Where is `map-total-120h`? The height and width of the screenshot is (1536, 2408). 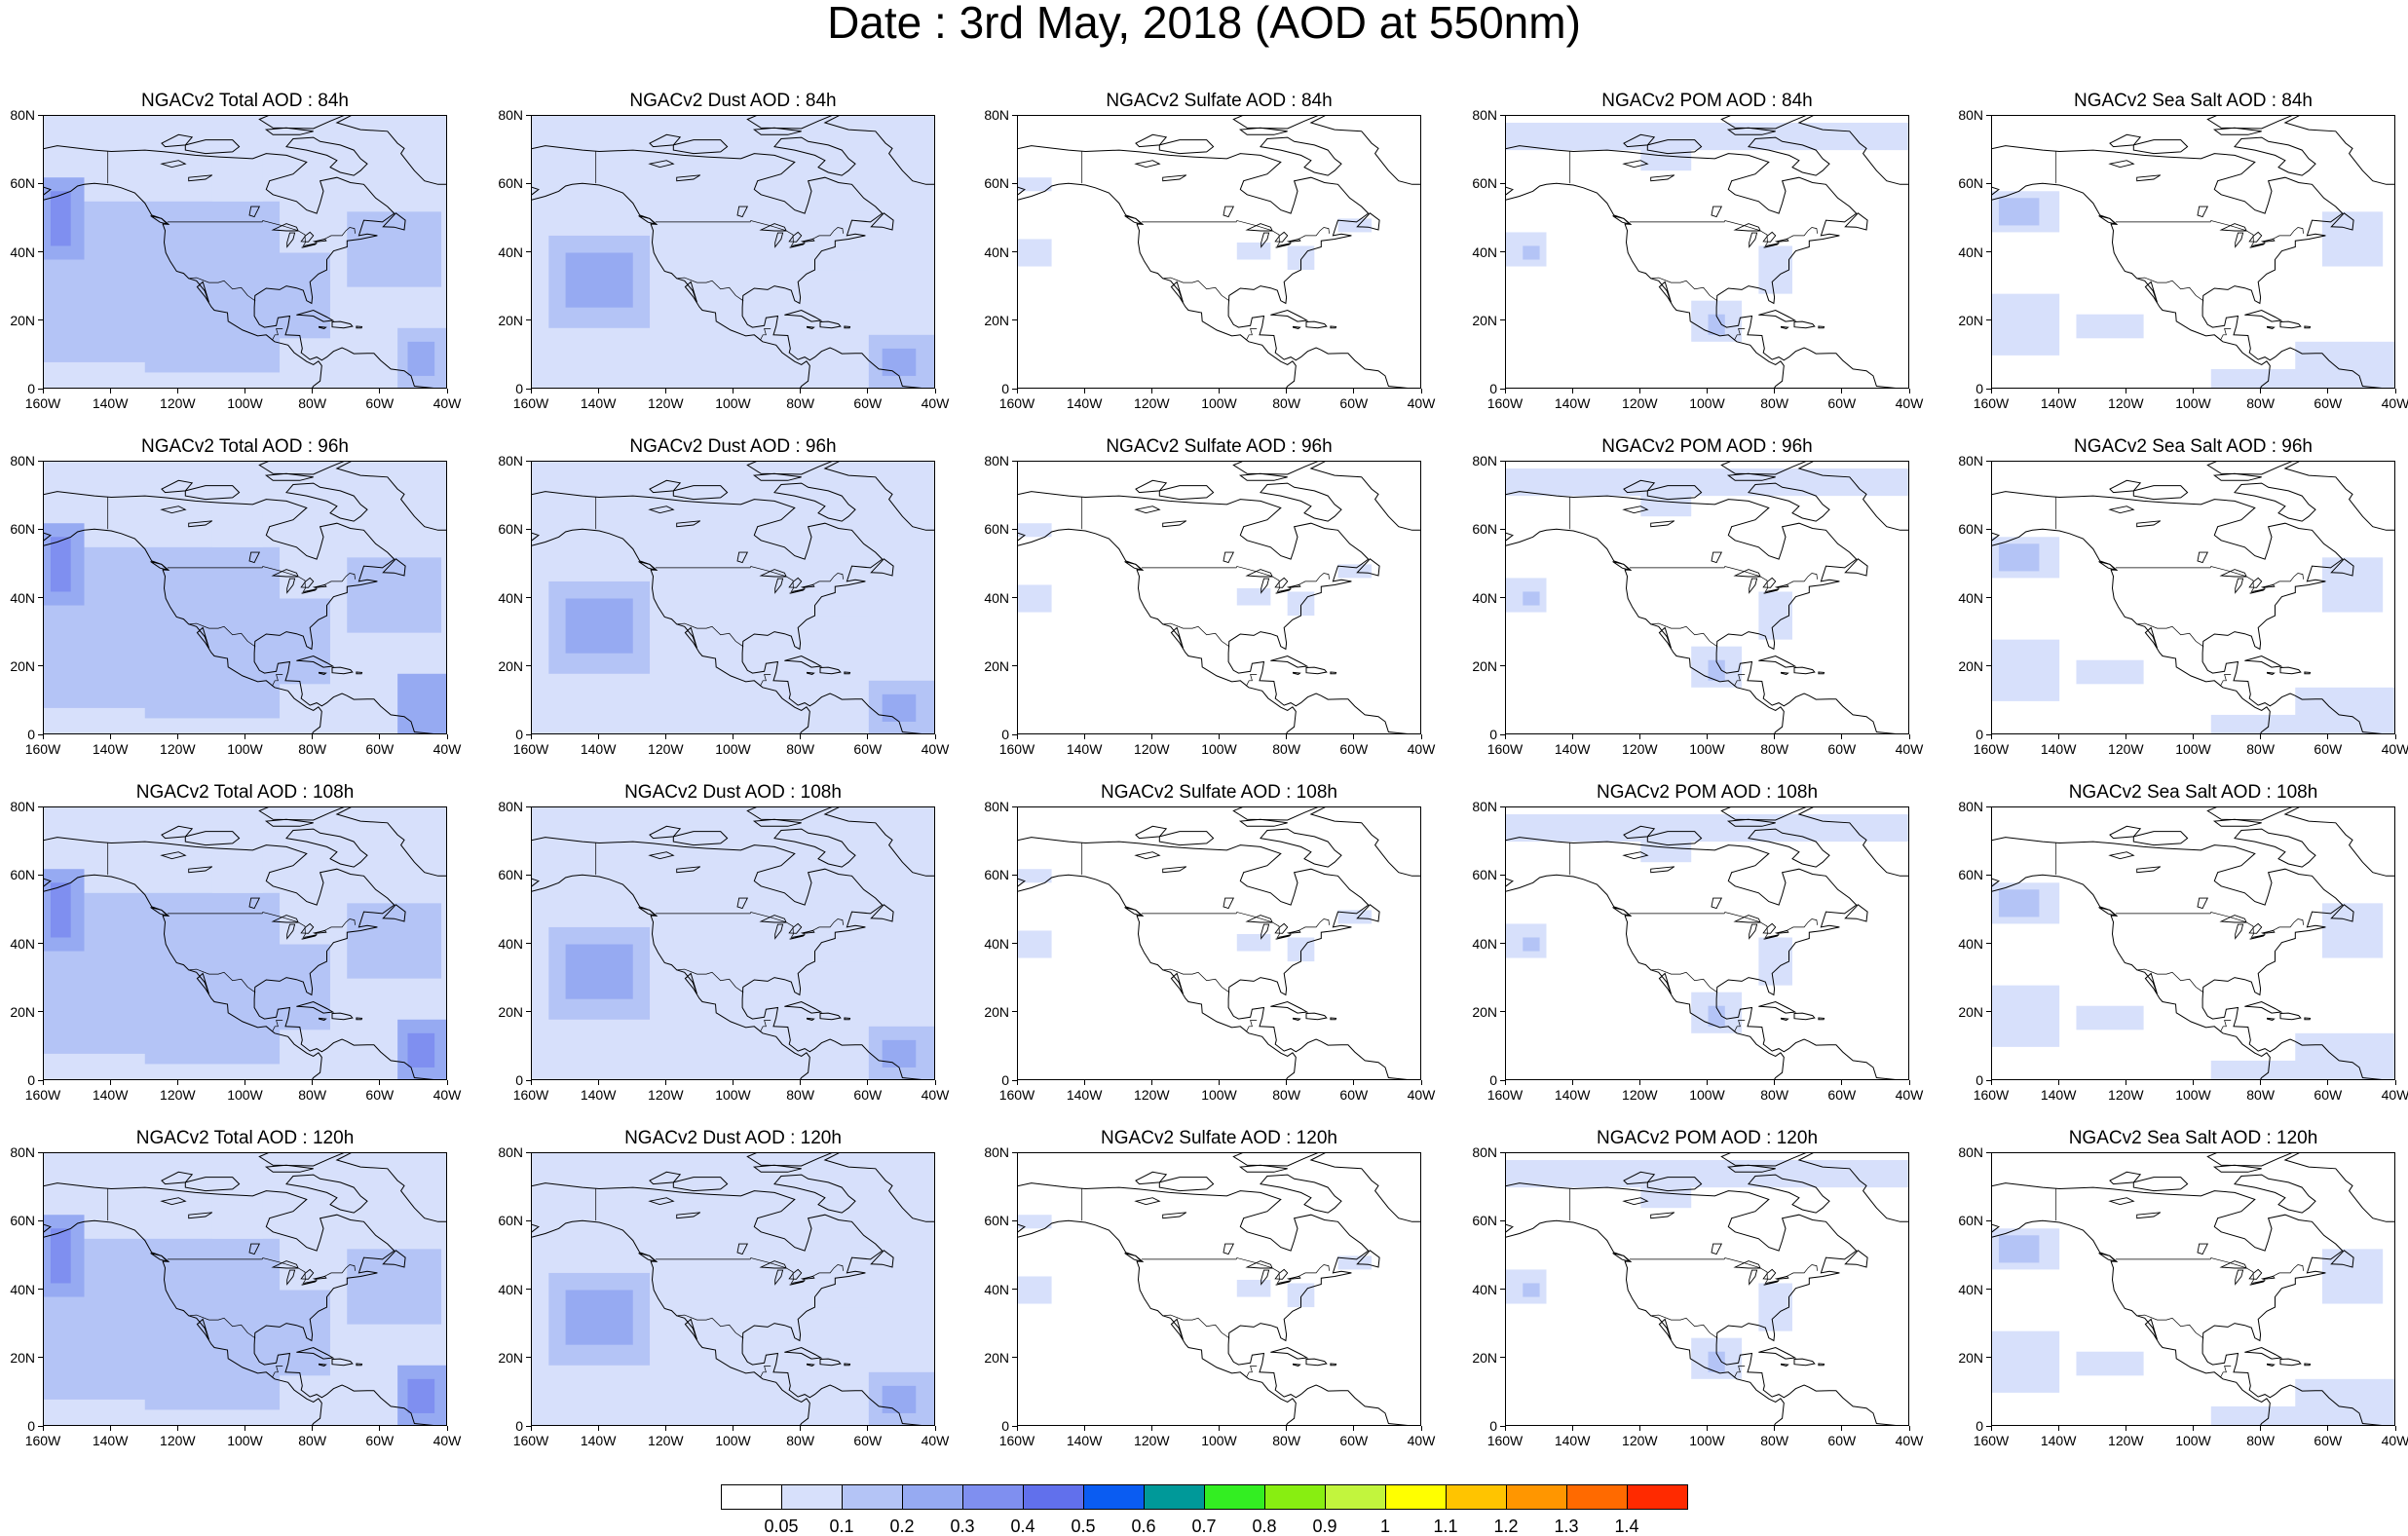
map-total-120h is located at coordinates (245, 1289).